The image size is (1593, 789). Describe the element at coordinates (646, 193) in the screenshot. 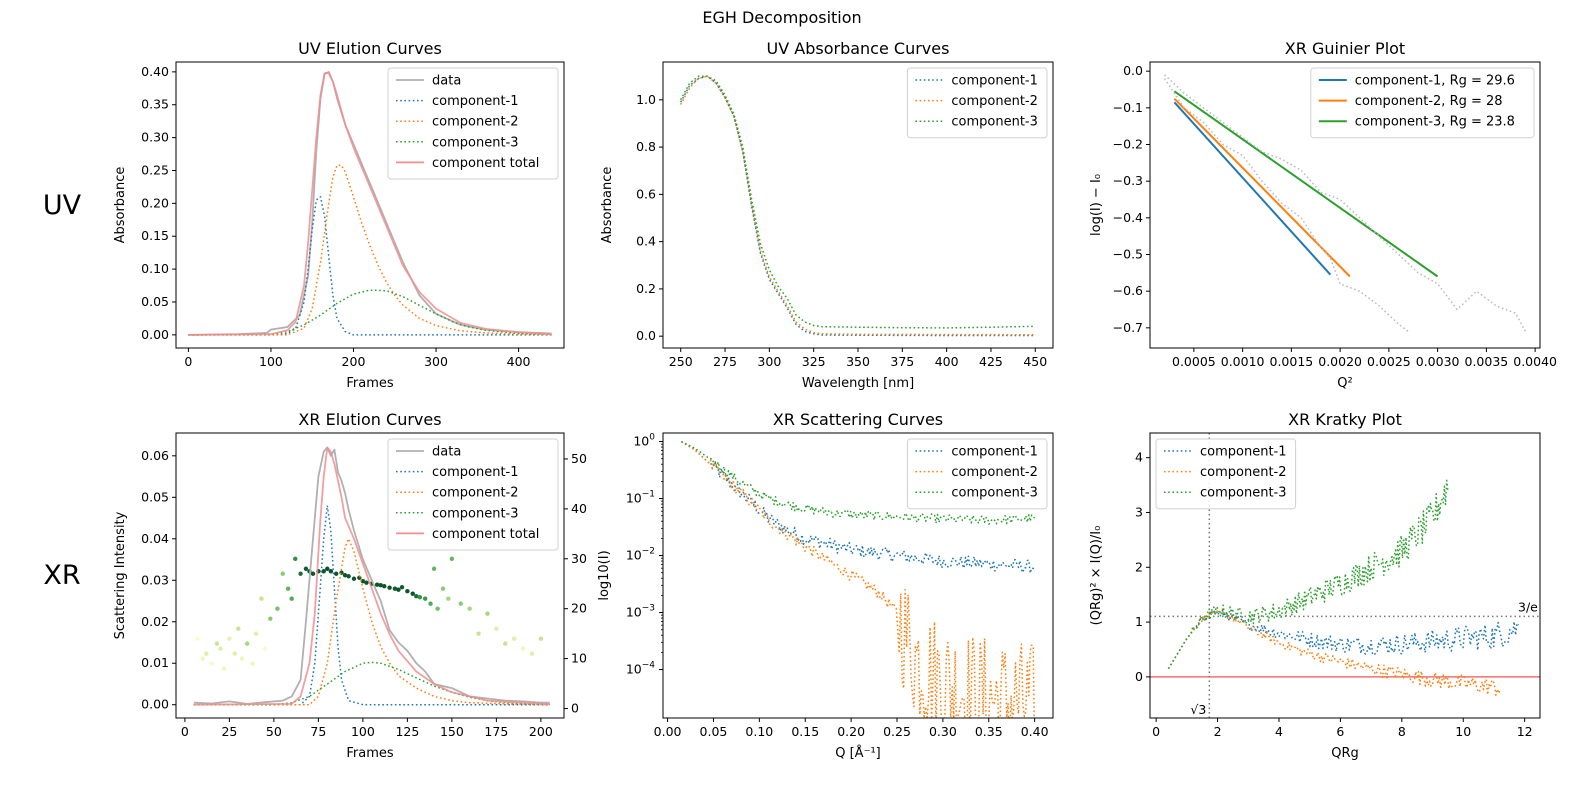

I see `y-tick-label: 0.6` at that location.